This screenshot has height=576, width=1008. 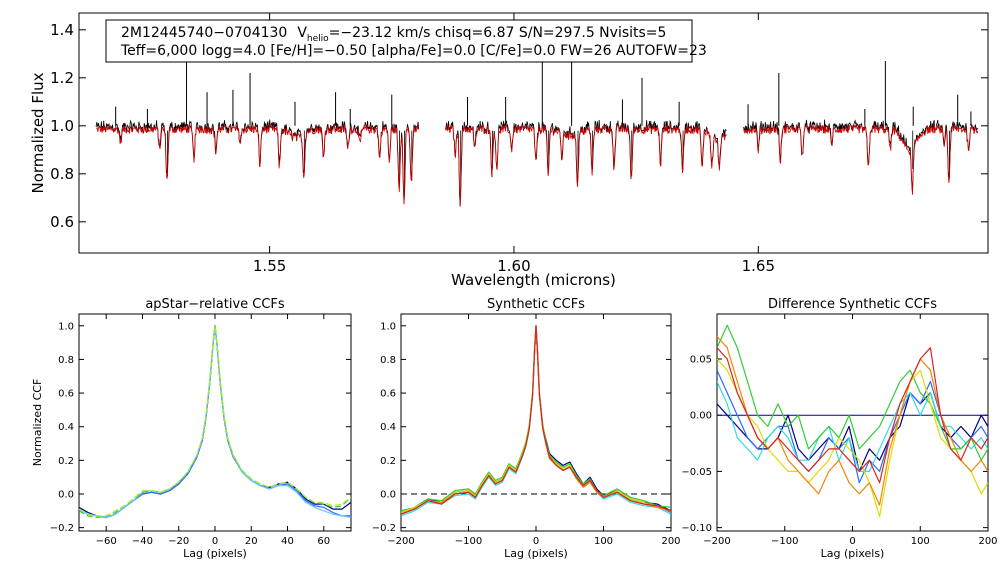 What do you see at coordinates (701, 359) in the screenshot?
I see `y-tick-label: 0.05` at bounding box center [701, 359].